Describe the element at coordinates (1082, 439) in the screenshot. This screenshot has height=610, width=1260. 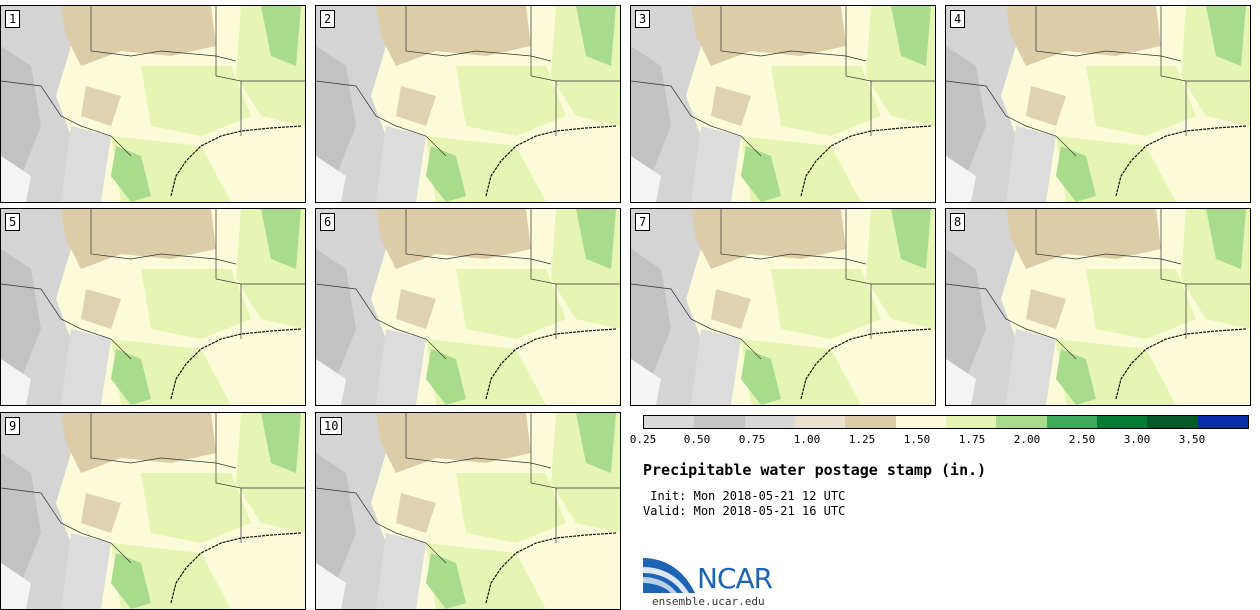
I see `colorbar-tick: 2.50` at that location.